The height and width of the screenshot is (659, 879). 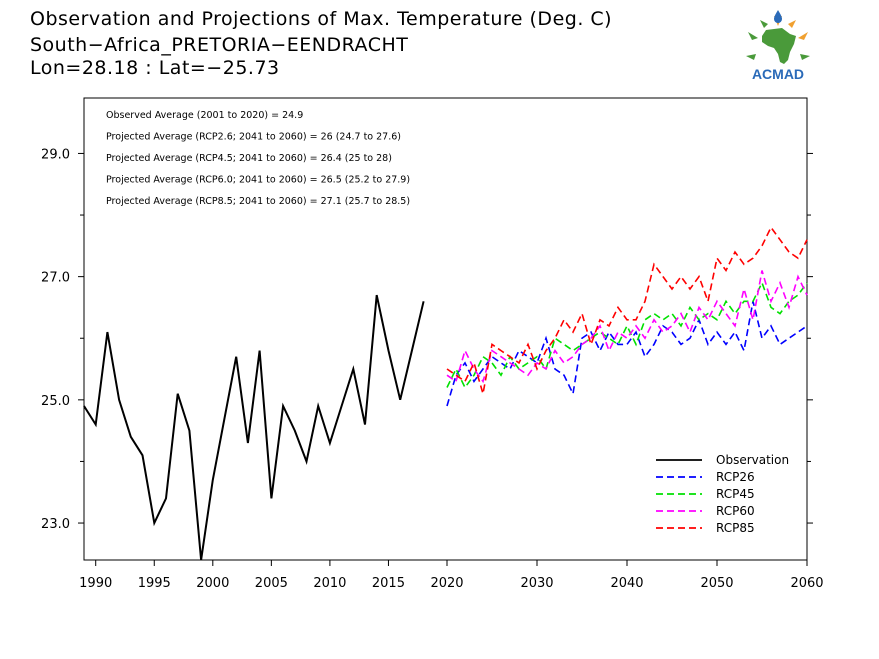 What do you see at coordinates (55, 401) in the screenshot?
I see `y-tick-label-1: 25.0` at bounding box center [55, 401].